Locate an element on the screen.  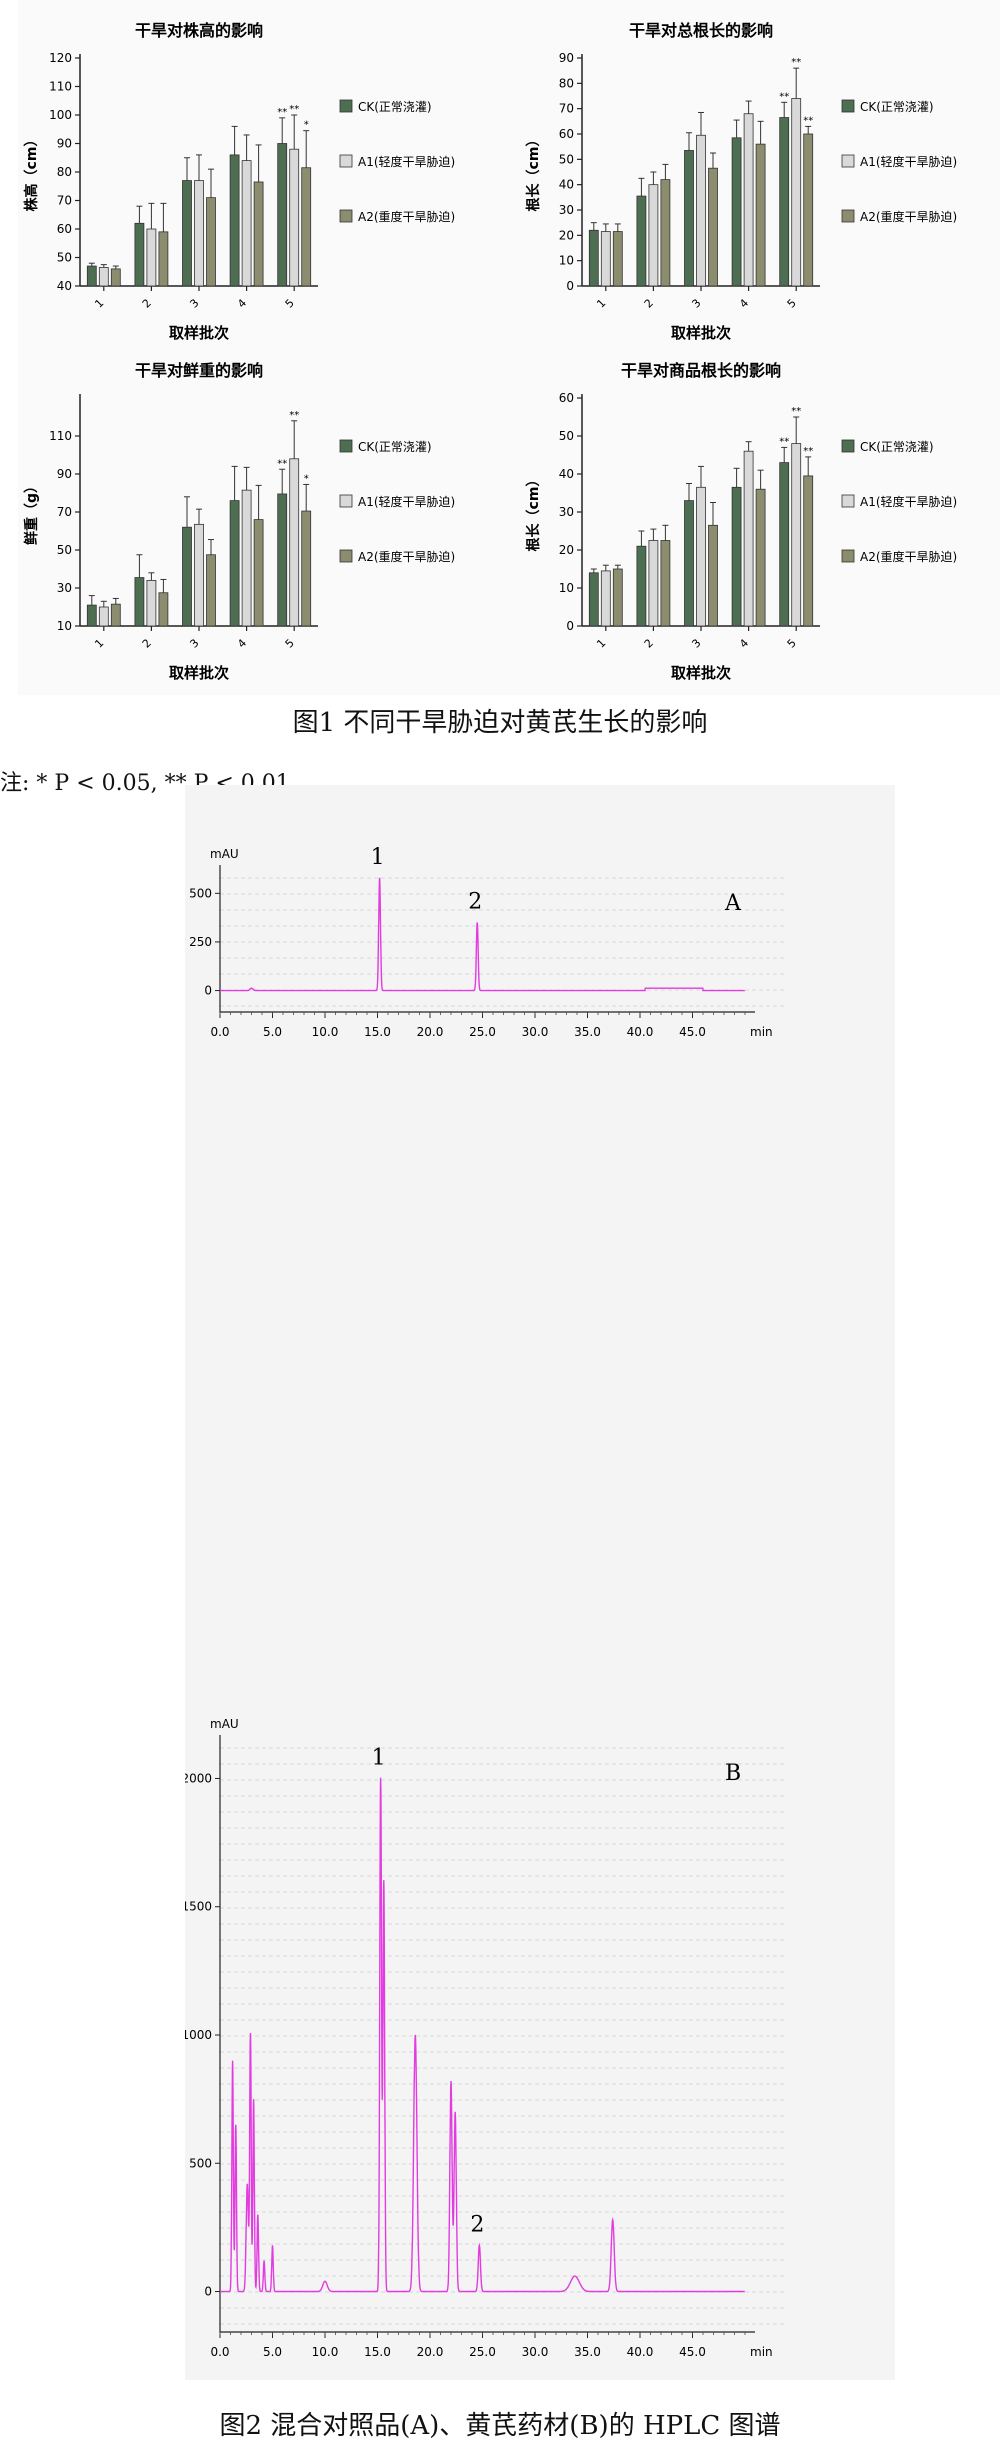
y-tick-label: 120 is located at coordinates (60, 58).